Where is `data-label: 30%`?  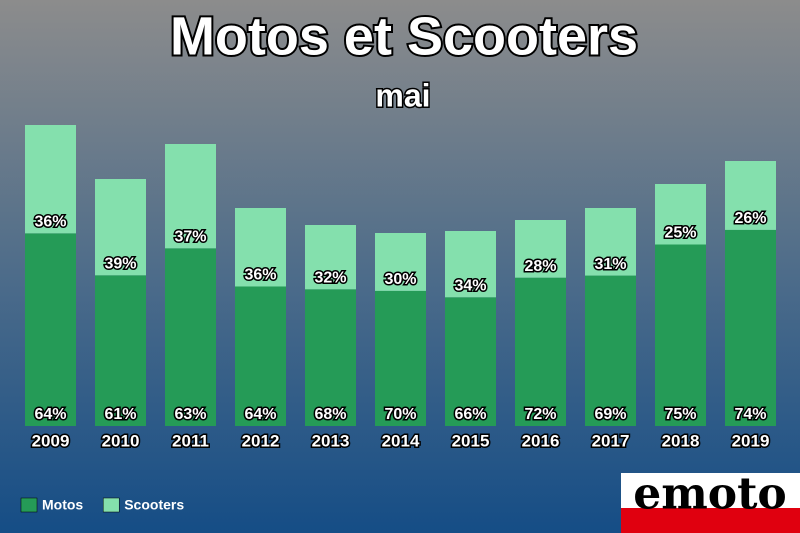
data-label: 30% is located at coordinates (400, 279).